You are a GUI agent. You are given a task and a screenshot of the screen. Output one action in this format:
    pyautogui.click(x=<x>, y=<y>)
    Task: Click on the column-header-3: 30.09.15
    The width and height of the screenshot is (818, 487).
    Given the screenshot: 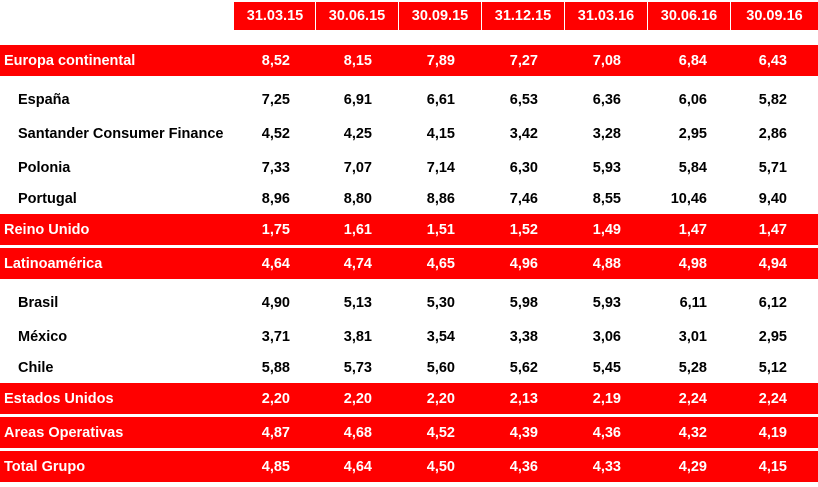 What is the action you would take?
    pyautogui.click(x=439, y=16)
    